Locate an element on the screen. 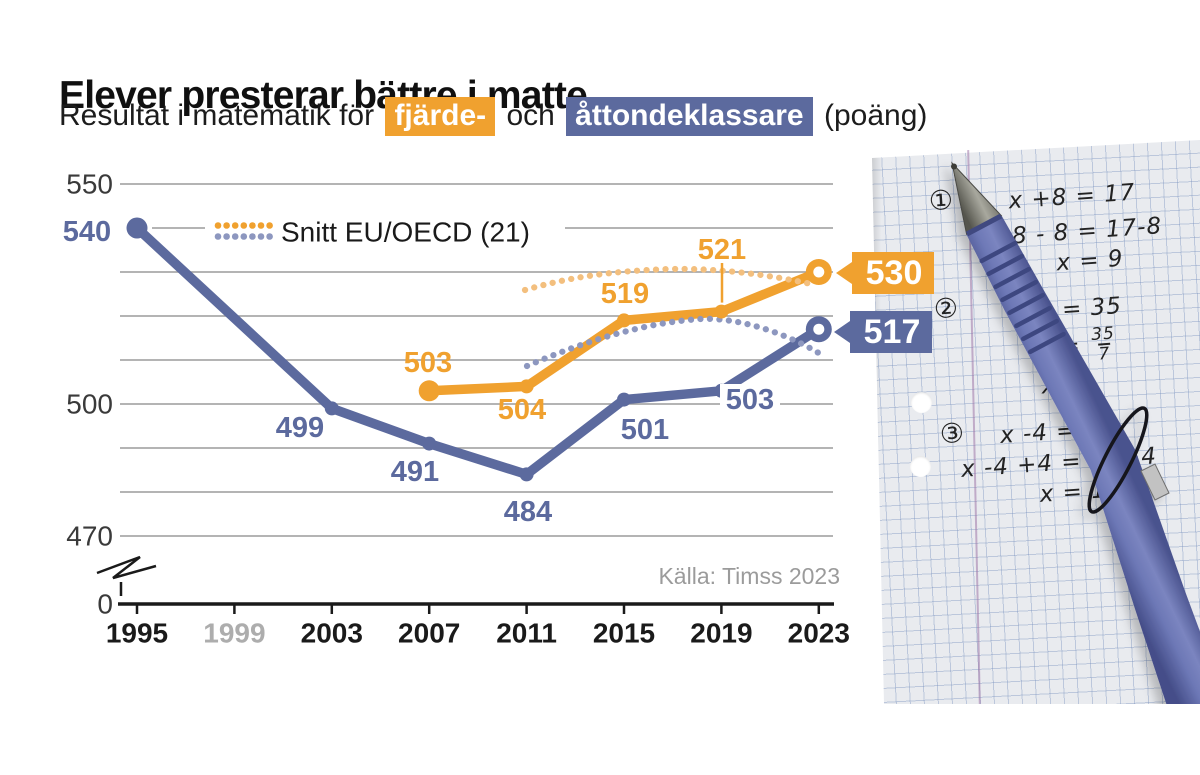  source-note: Källa: Timss 2023 is located at coordinates (749, 576).